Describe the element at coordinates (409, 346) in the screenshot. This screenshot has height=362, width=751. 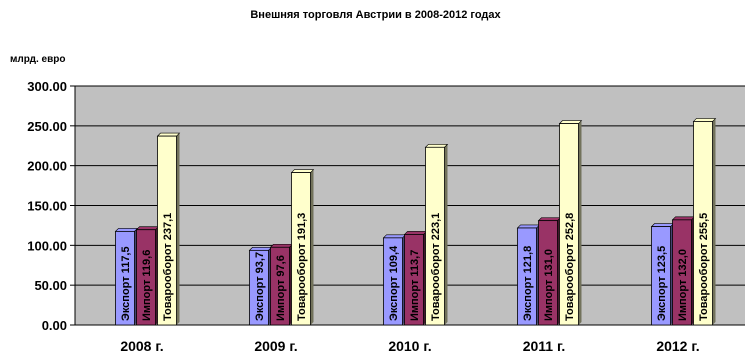
I see `x-tick-label: 2010 г.` at that location.